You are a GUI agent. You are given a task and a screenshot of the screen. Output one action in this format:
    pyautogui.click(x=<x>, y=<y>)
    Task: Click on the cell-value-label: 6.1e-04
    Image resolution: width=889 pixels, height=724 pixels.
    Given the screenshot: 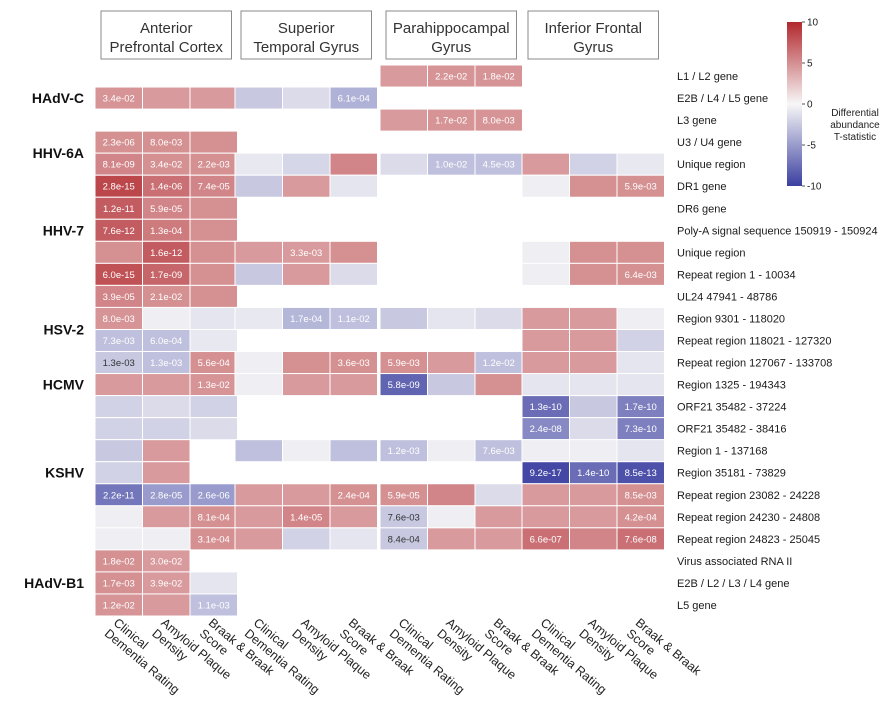 What is the action you would take?
    pyautogui.click(x=354, y=99)
    